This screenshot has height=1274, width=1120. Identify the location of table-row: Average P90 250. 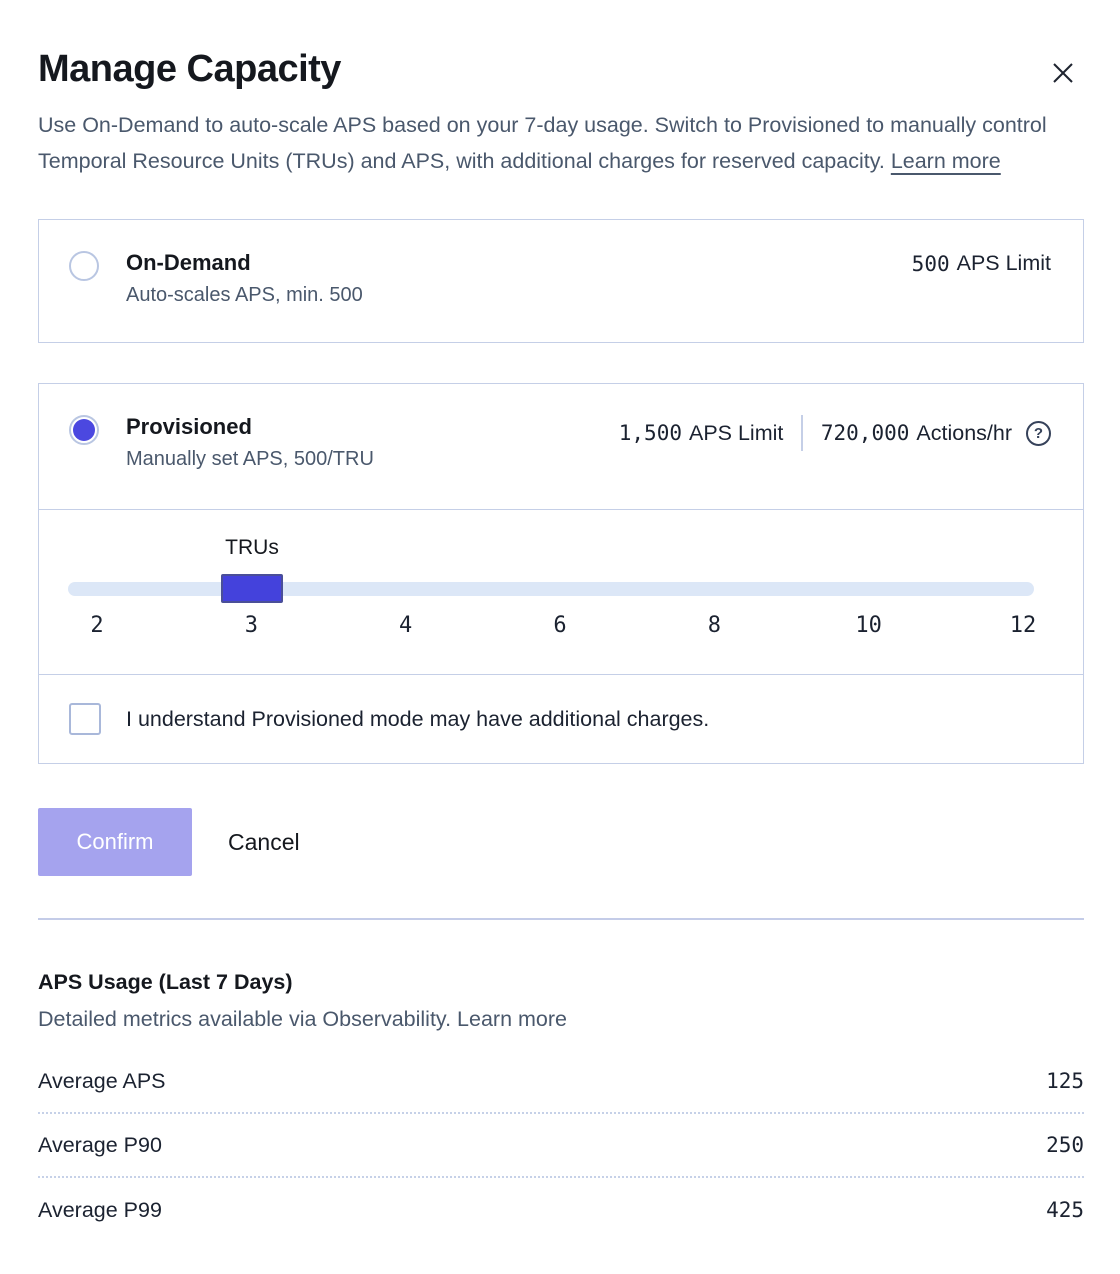
(561, 1146).